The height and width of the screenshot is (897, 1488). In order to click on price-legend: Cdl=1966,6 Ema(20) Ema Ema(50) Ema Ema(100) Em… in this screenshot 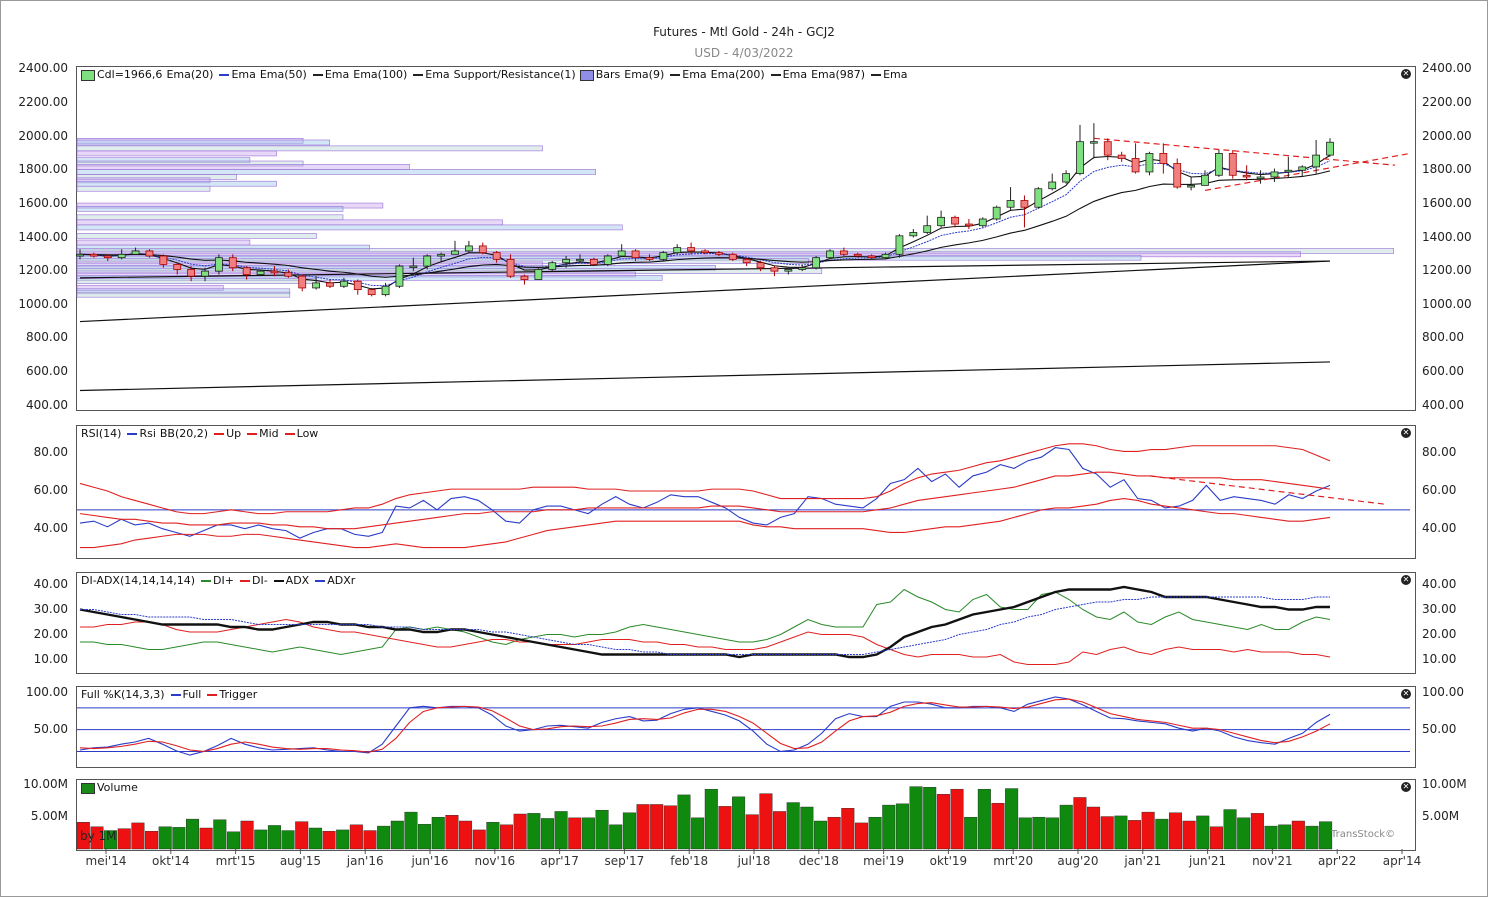, I will do `click(494, 74)`.